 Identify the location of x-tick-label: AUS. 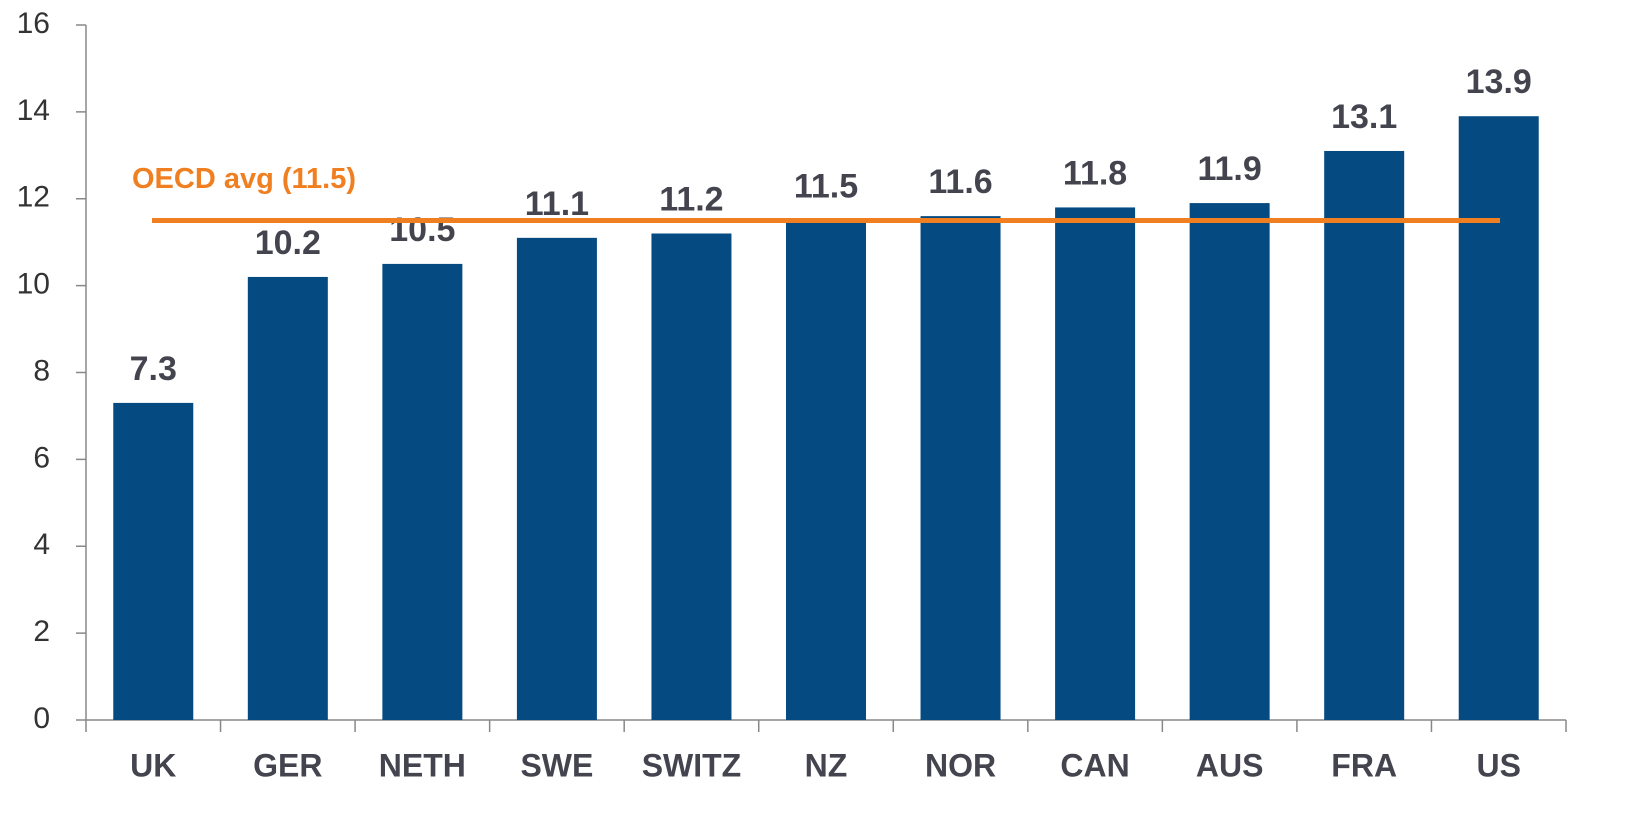
(1230, 765).